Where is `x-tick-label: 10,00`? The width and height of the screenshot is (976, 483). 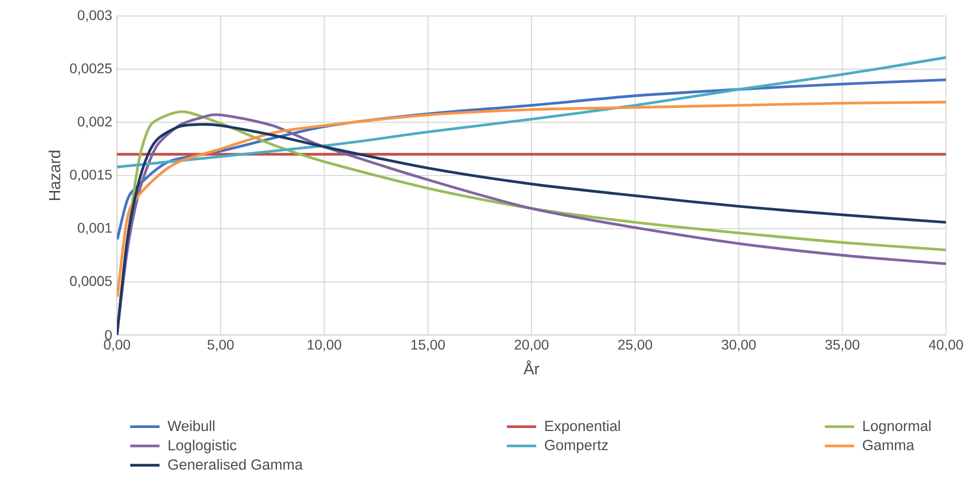 x-tick-label: 10,00 is located at coordinates (325, 346).